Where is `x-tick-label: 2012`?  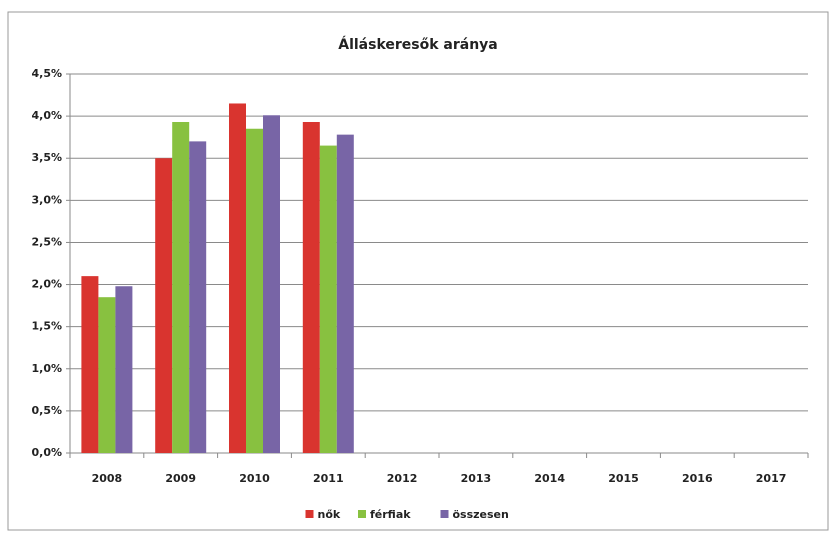 x-tick-label: 2012 is located at coordinates (402, 478).